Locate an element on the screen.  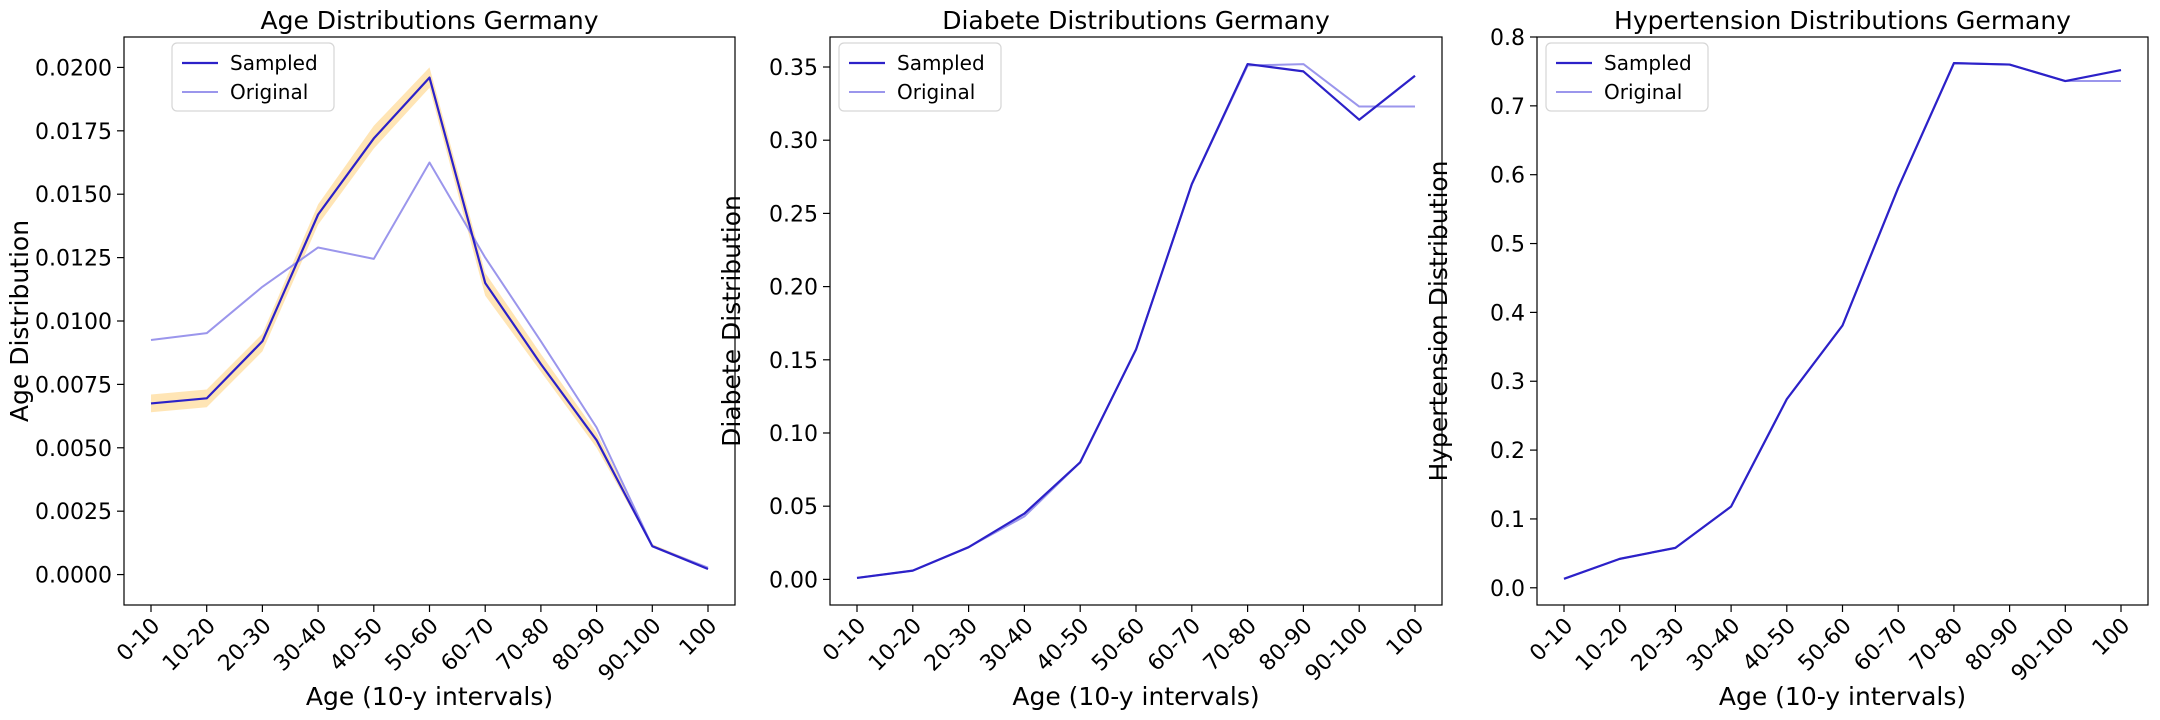
y-tick-label: 0.5 is located at coordinates (1507, 245).